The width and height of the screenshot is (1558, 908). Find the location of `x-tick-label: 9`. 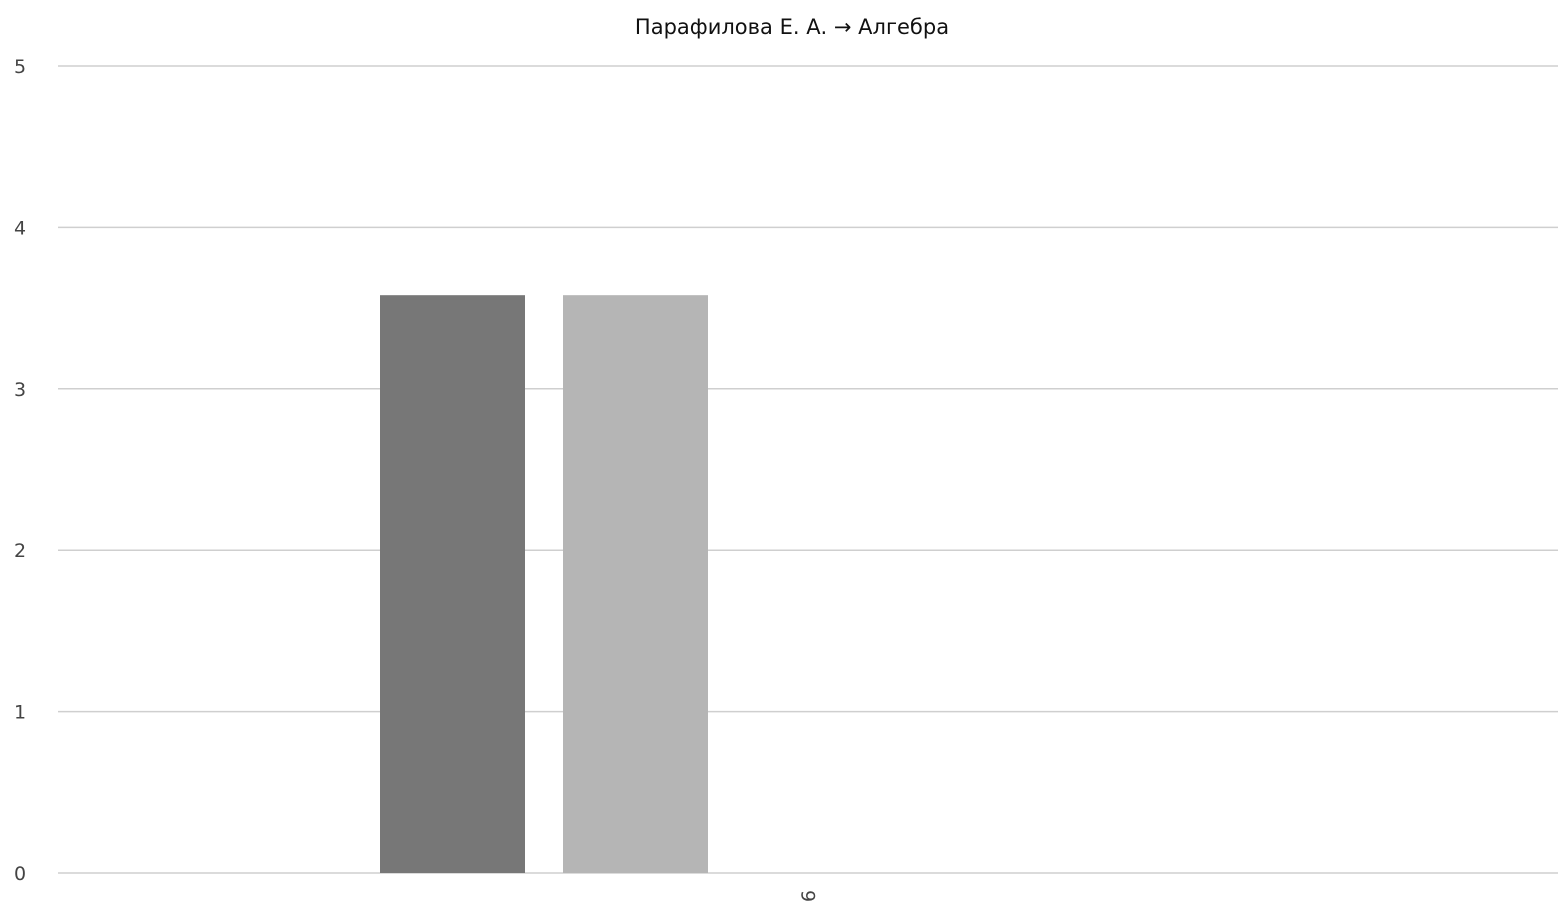

x-tick-label: 9 is located at coordinates (808, 896).